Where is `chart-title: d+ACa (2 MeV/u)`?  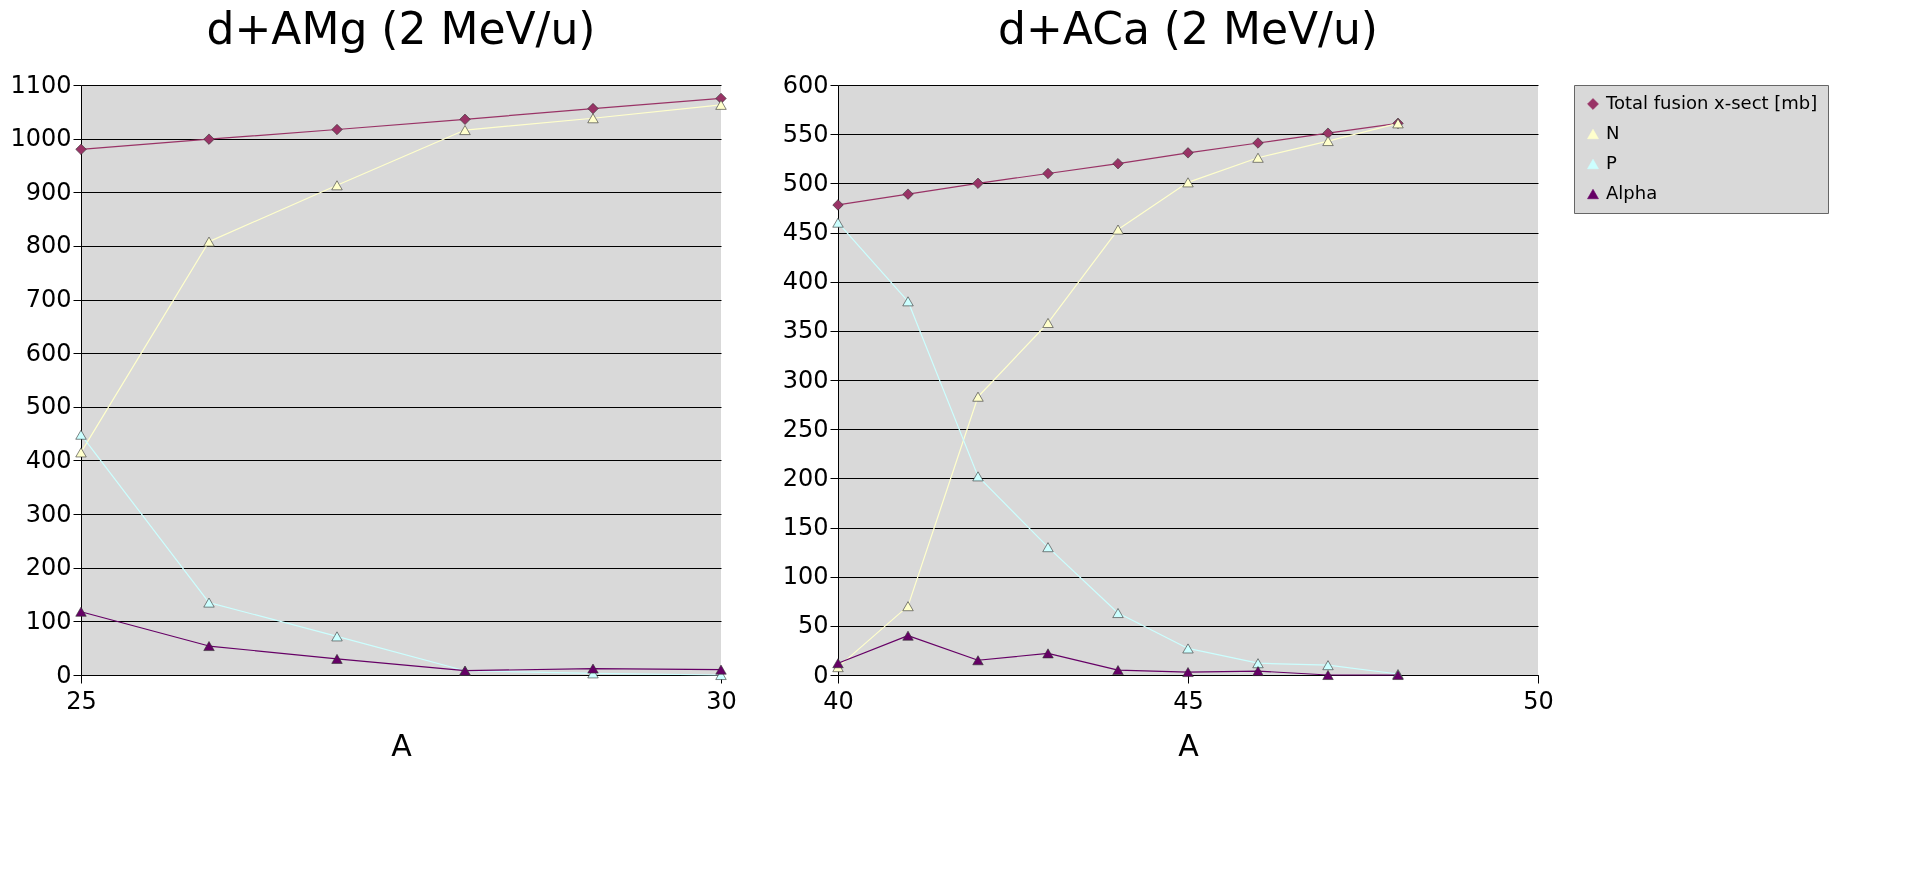
chart-title: d+ACa (2 MeV/u) is located at coordinates (1188, 28).